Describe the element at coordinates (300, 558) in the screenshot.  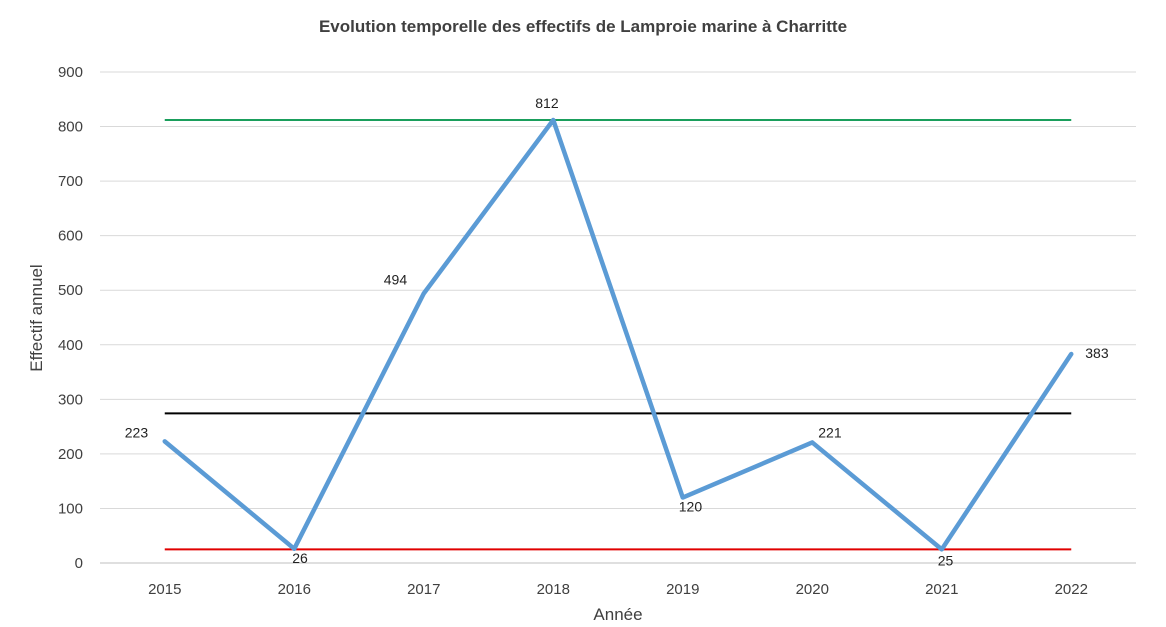
I see `data-label: 26` at that location.